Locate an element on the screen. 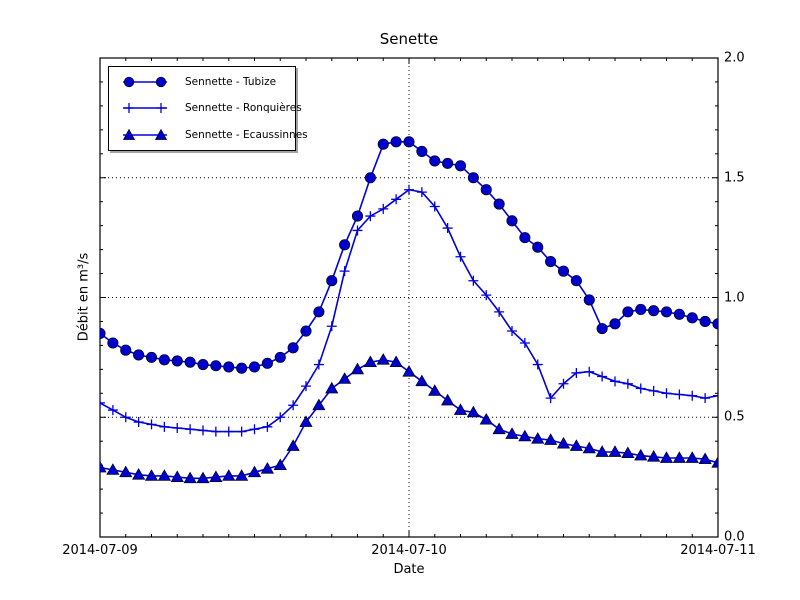 The image size is (800, 600). x-axis-label: Date is located at coordinates (409, 569).